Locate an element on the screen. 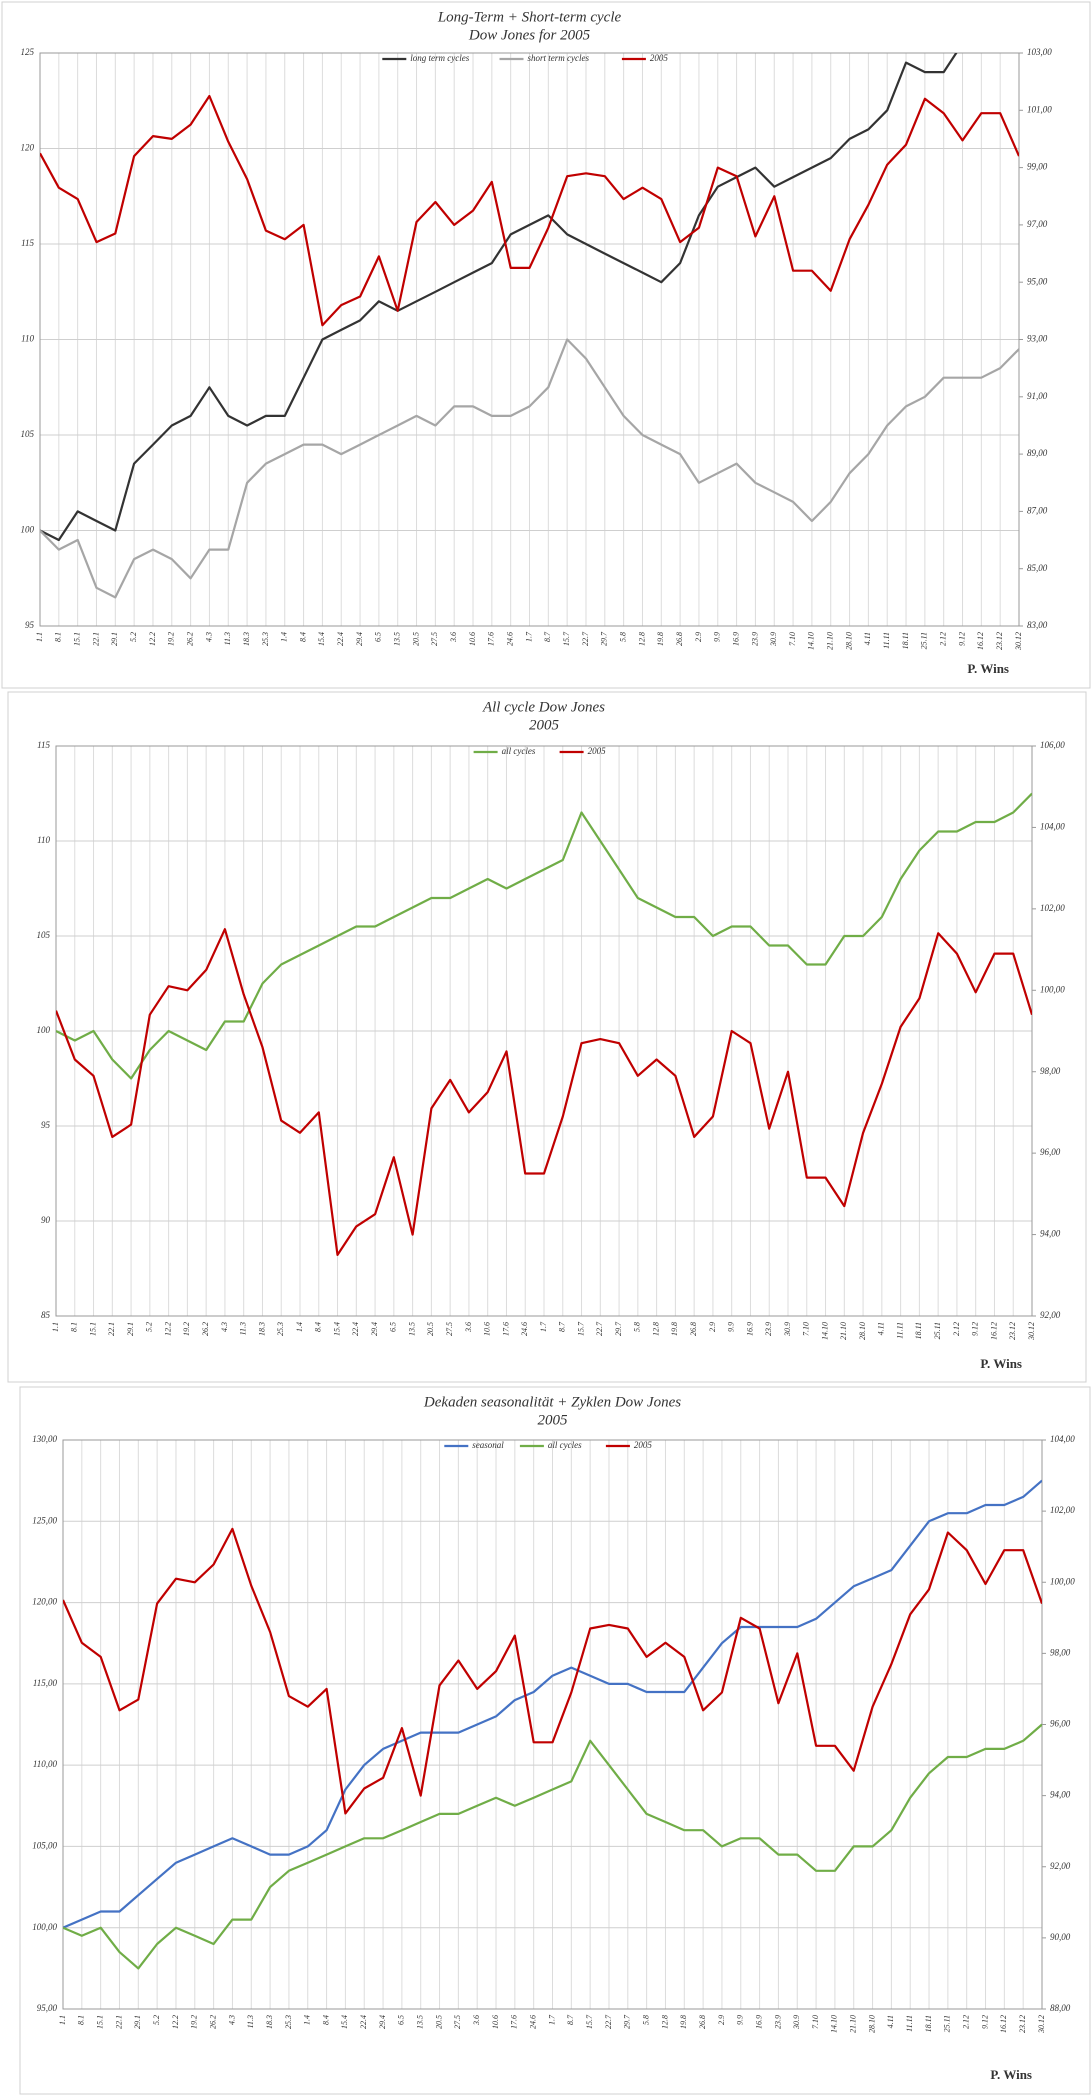 This screenshot has width=1092, height=2096. x-tick-label: 2.12 is located at coordinates (966, 2022).